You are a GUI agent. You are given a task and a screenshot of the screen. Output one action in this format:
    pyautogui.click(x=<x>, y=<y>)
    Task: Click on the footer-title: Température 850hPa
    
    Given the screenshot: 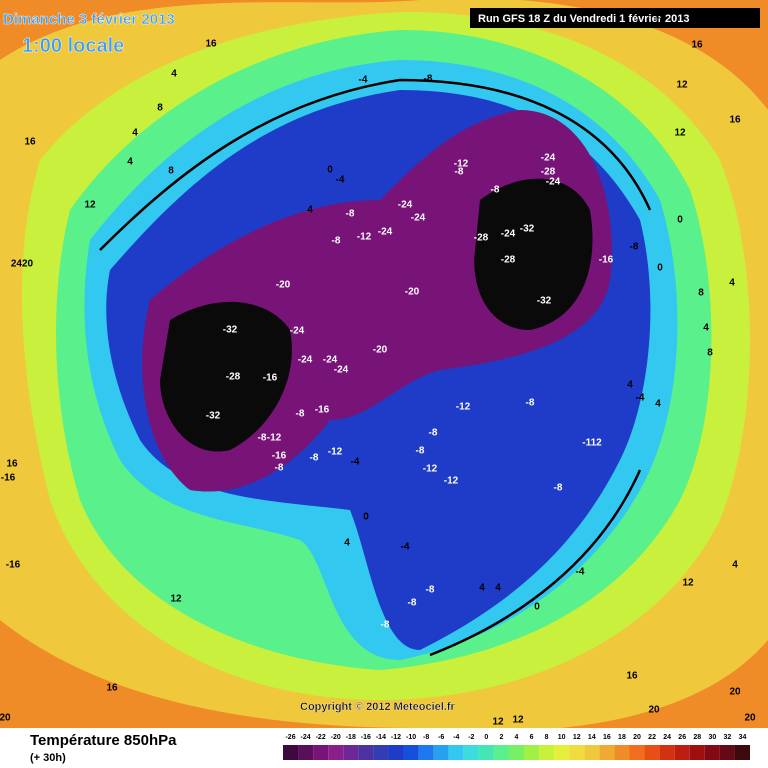 What is the action you would take?
    pyautogui.click(x=103, y=740)
    